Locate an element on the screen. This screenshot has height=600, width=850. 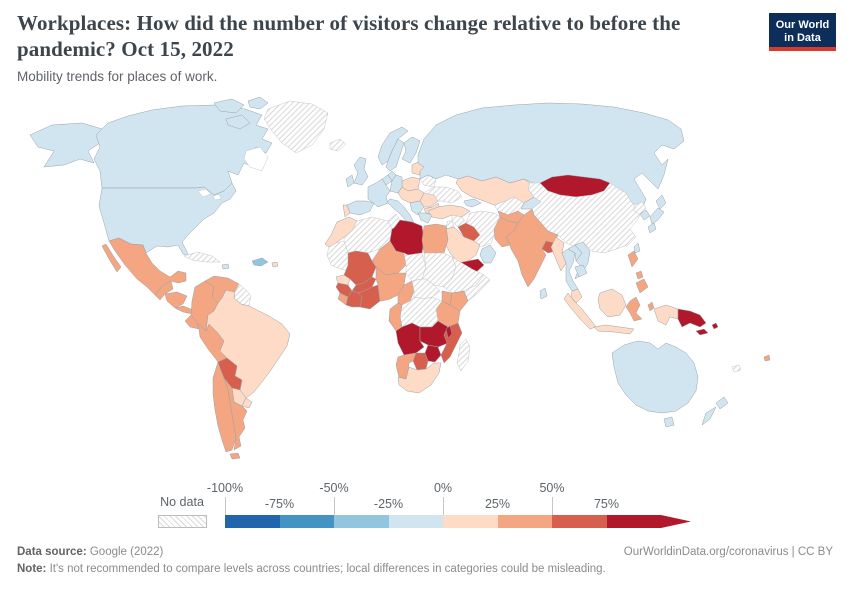
country-java is located at coordinates (614, 329).